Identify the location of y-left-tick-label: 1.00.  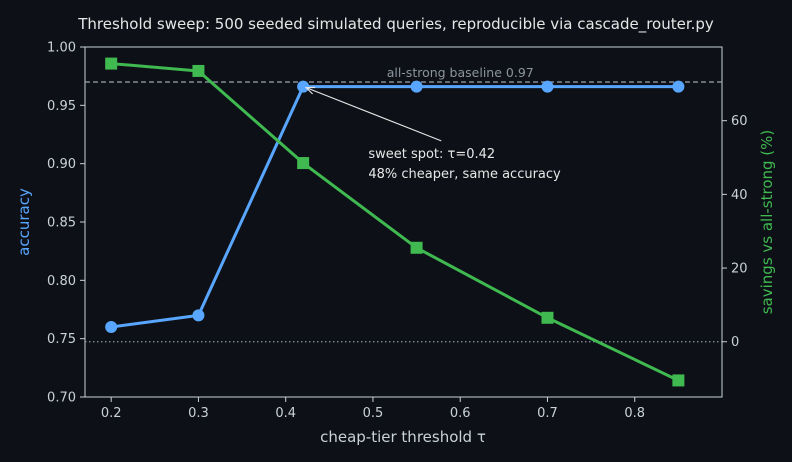
(61, 48).